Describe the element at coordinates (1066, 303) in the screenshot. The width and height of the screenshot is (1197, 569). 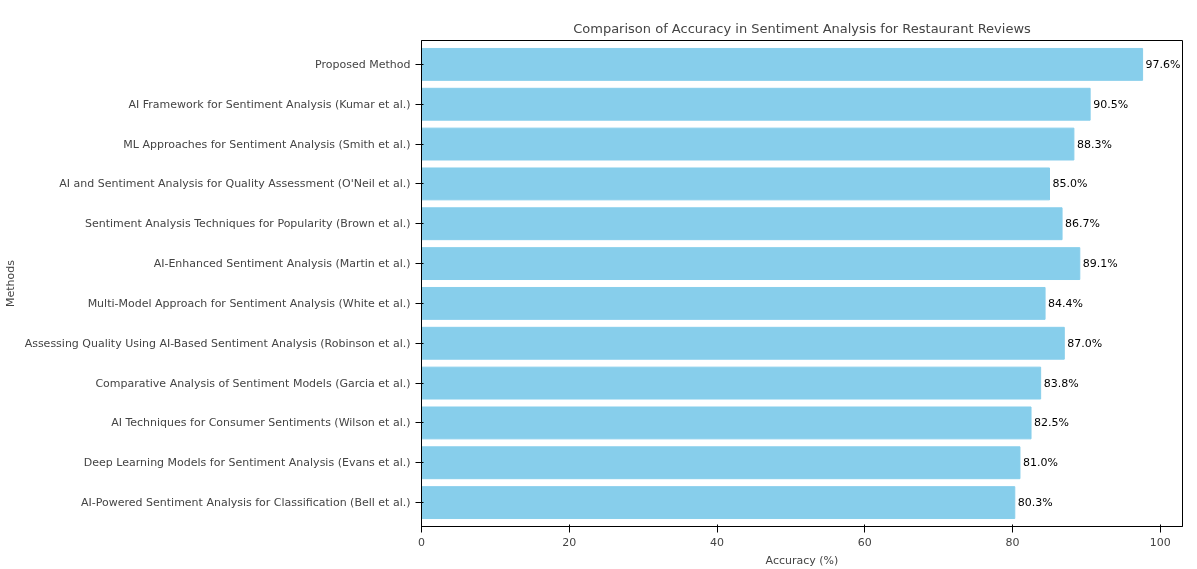
I see `data-label: 84.4%` at that location.